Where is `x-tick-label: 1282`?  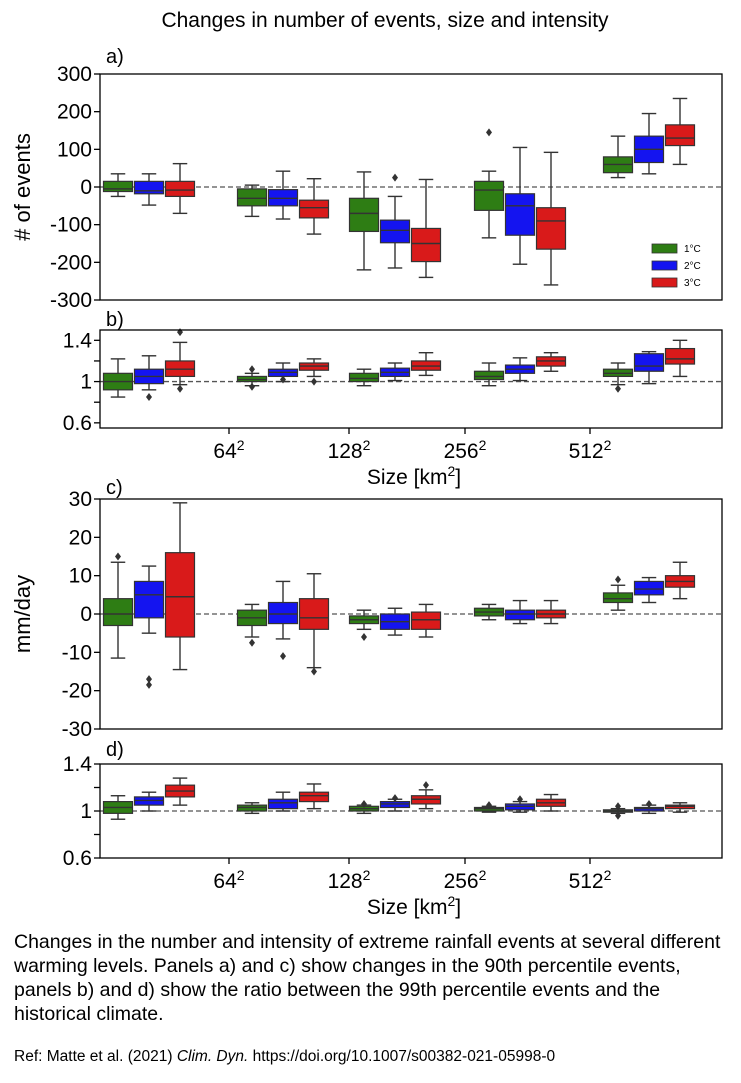
x-tick-label: 1282 is located at coordinates (349, 450).